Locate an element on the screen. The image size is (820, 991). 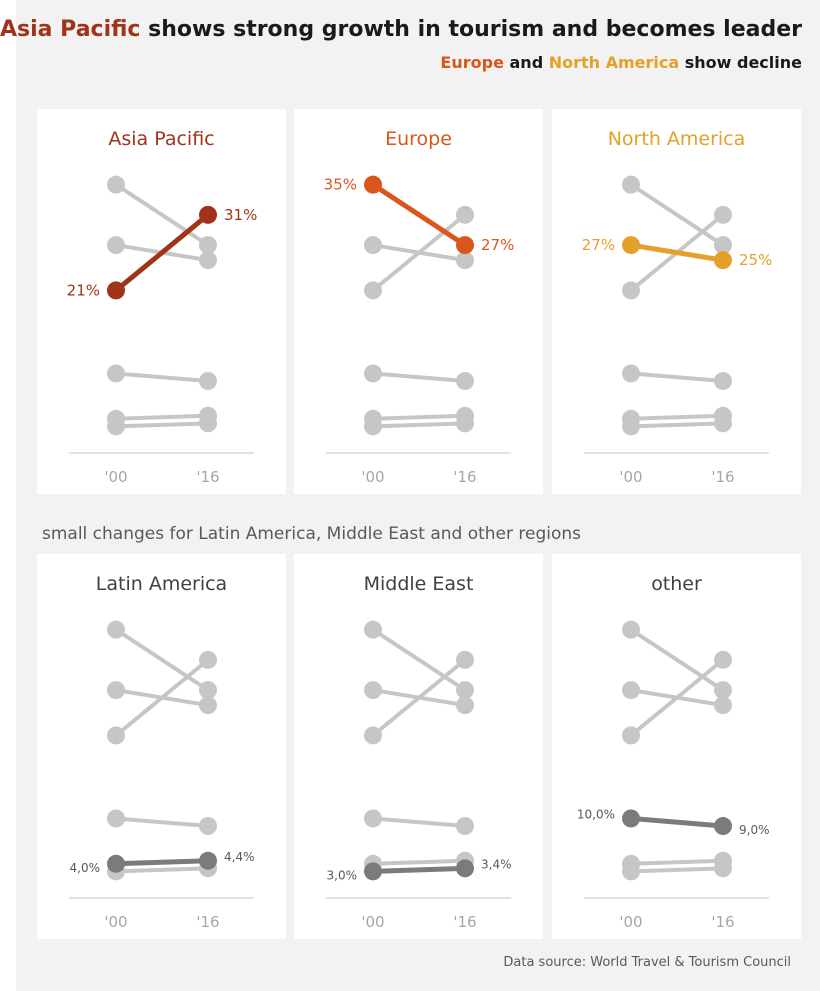
panel-north-america: North America '00 '16 27% 25% is located at coordinates (676, 301).